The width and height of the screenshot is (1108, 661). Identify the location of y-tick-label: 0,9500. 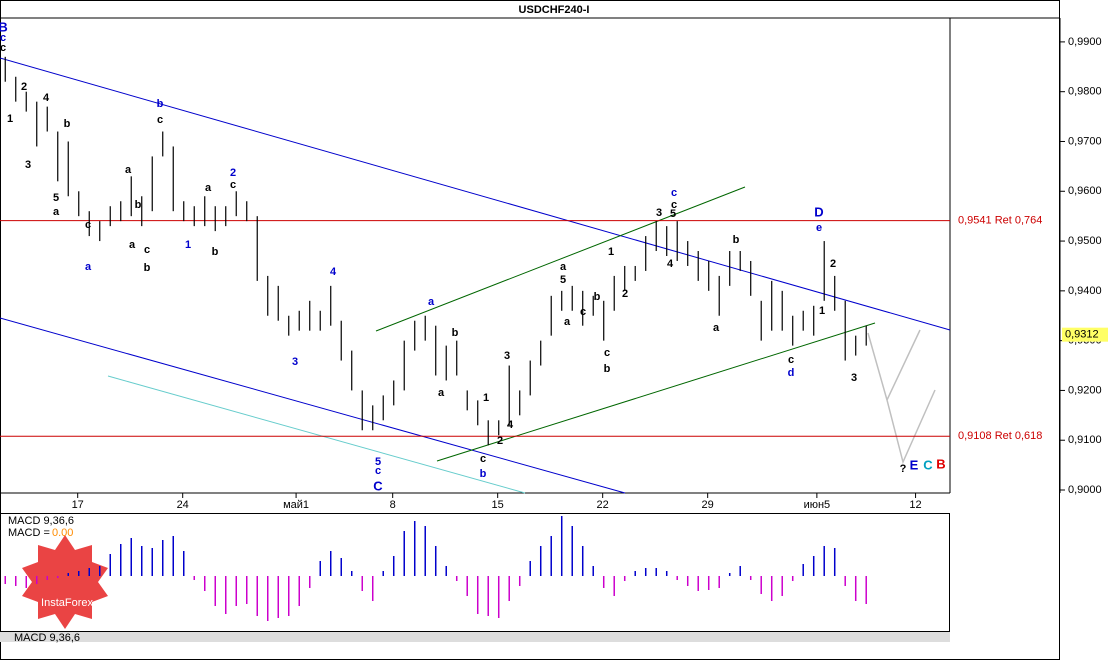
(1085, 241).